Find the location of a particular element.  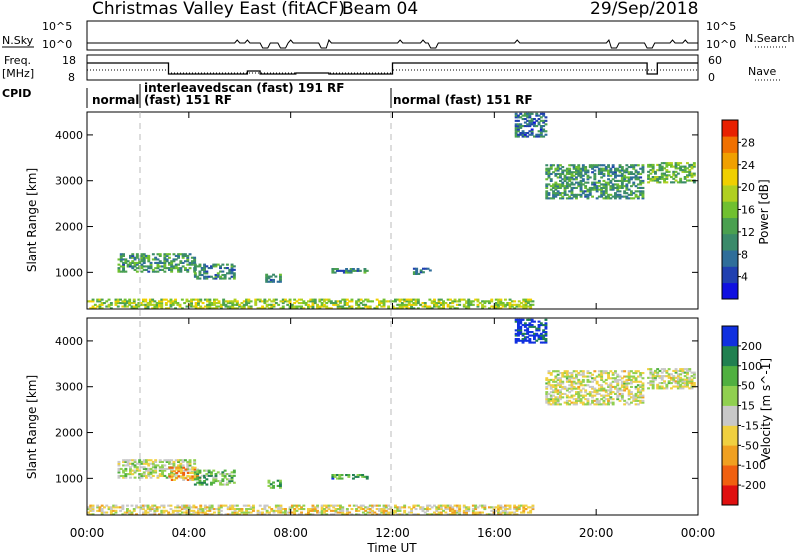

nsky-tick-top: 10^5 is located at coordinates (57, 26).